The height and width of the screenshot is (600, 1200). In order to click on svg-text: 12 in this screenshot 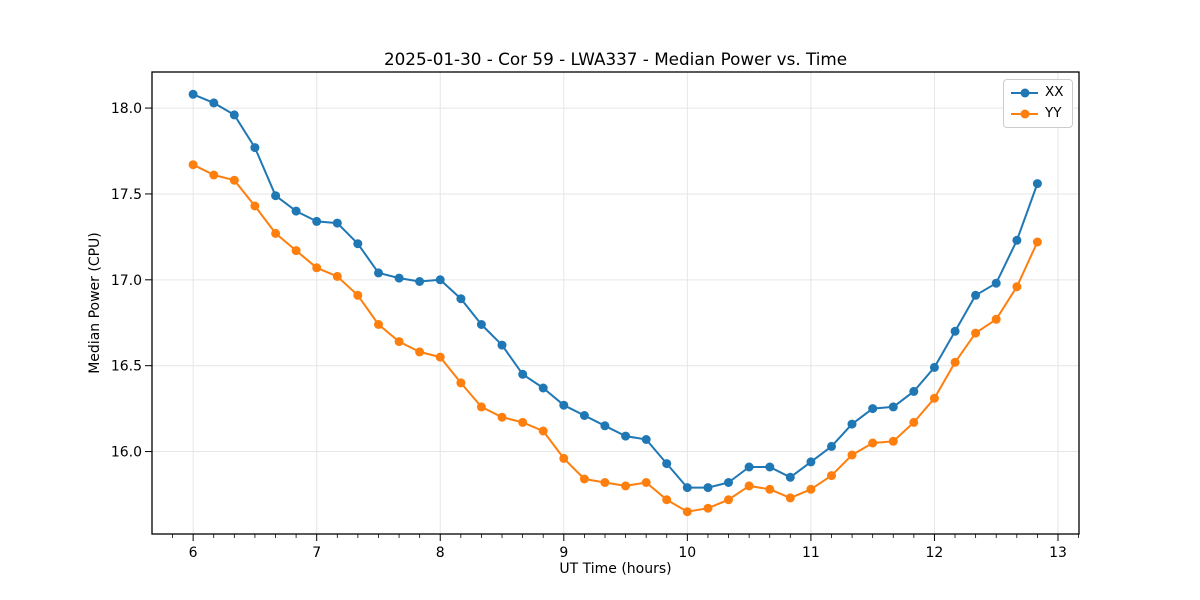, I will do `click(934, 553)`.